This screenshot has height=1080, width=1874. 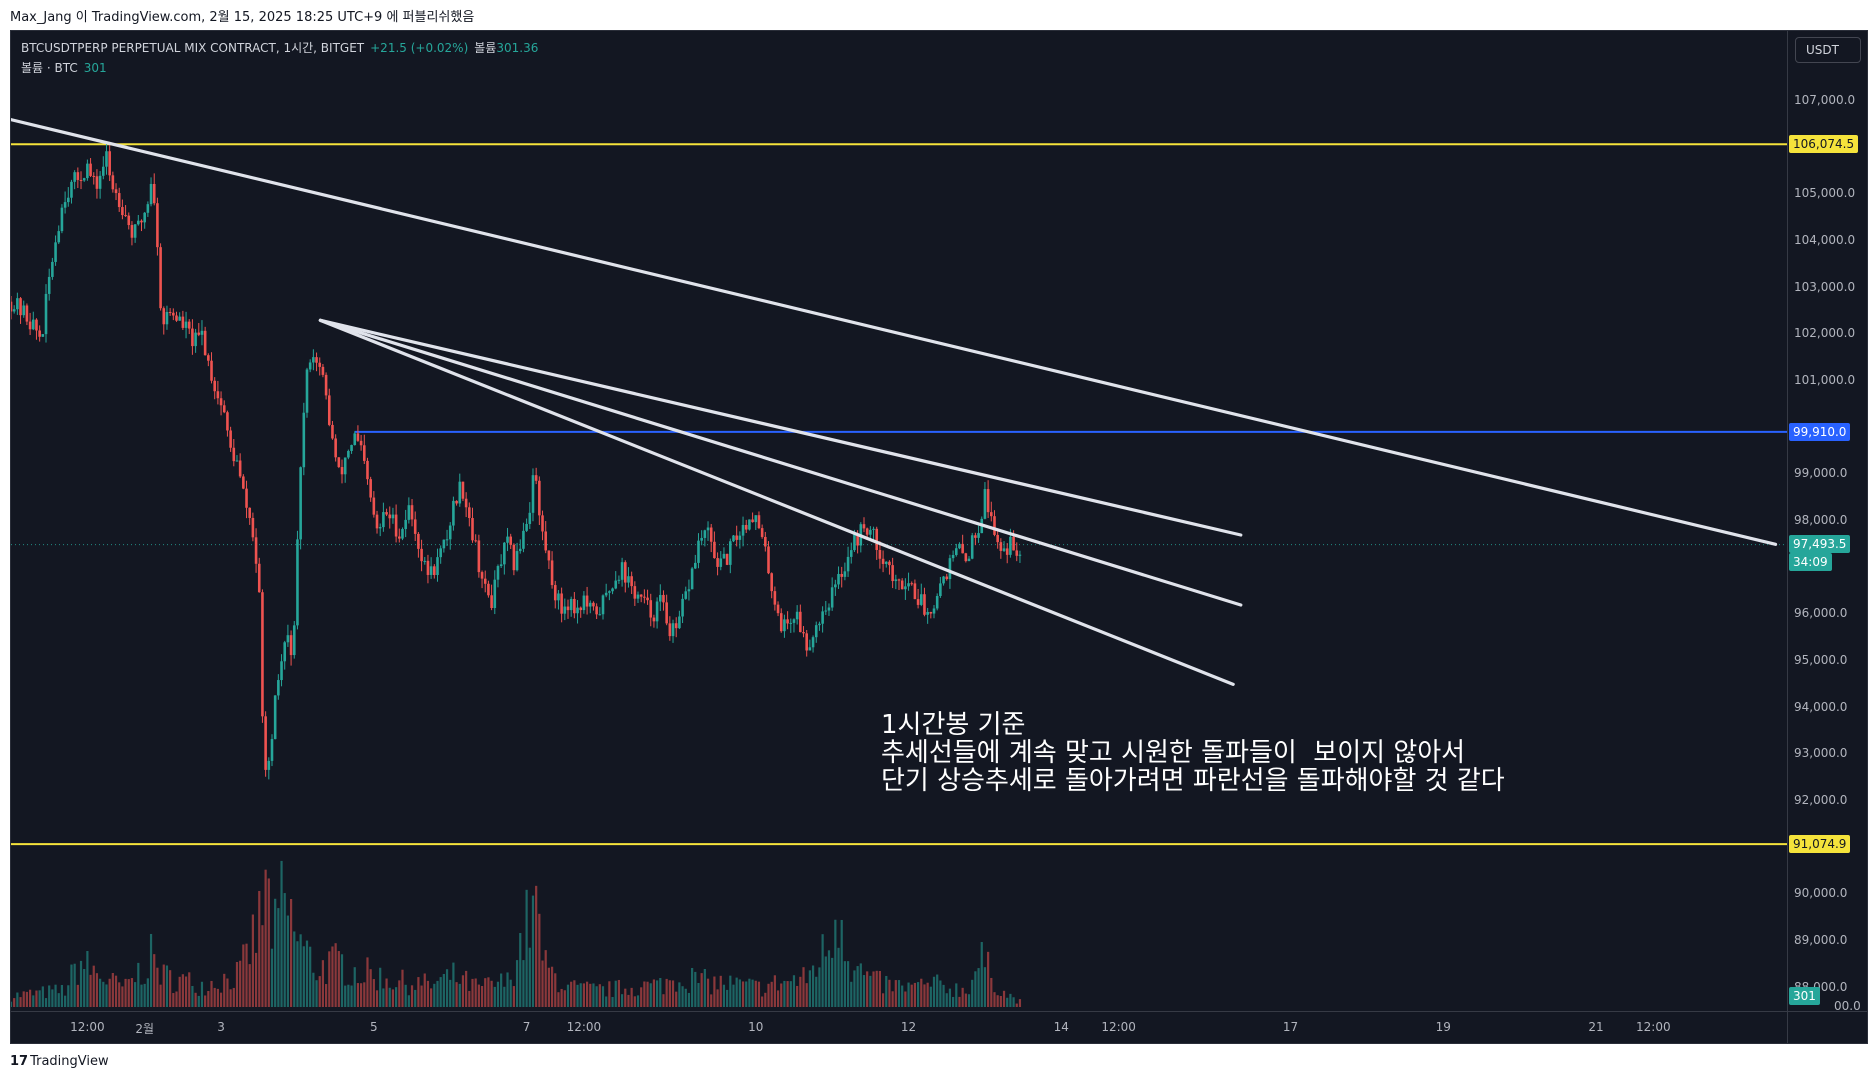 What do you see at coordinates (49, 68) in the screenshot?
I see `volume-series-label: 볼륨 · BTC` at bounding box center [49, 68].